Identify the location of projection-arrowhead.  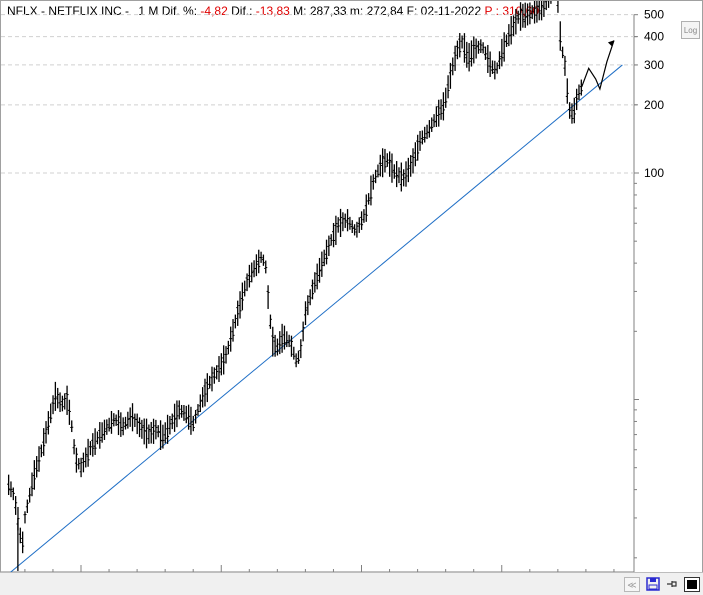
(610, 43).